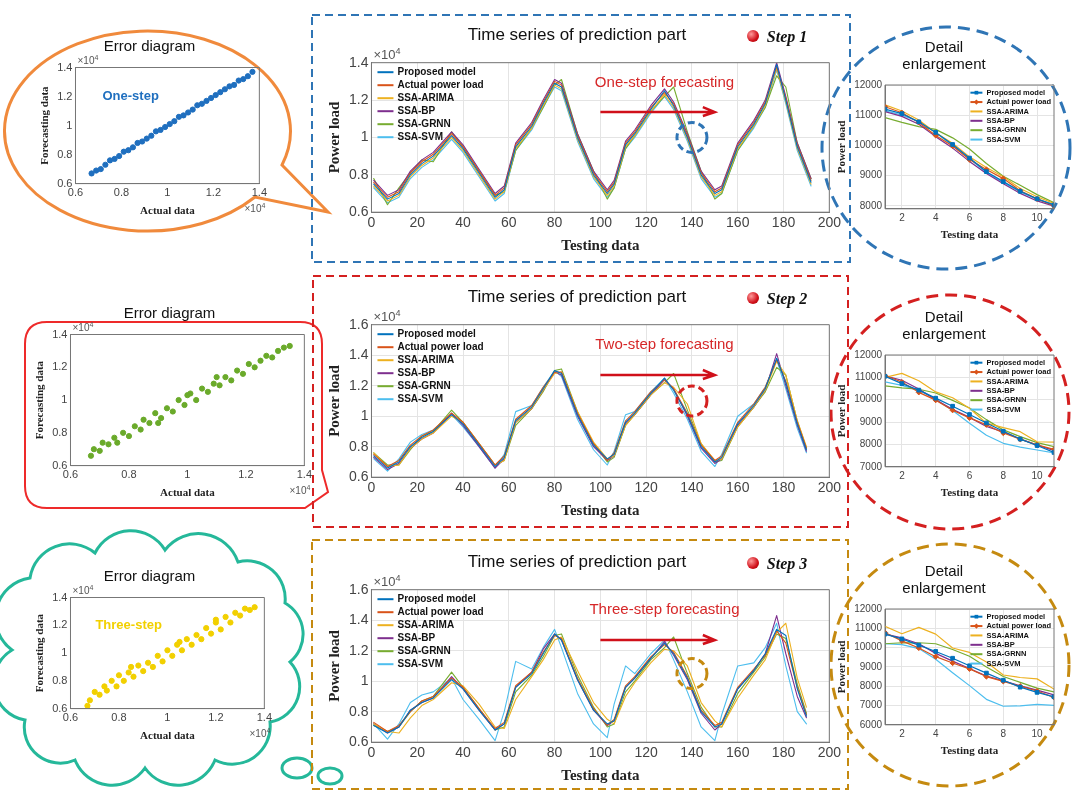 The width and height of the screenshot is (1073, 791). Describe the element at coordinates (128, 624) in the screenshot. I see `annotation: Three-step` at that location.